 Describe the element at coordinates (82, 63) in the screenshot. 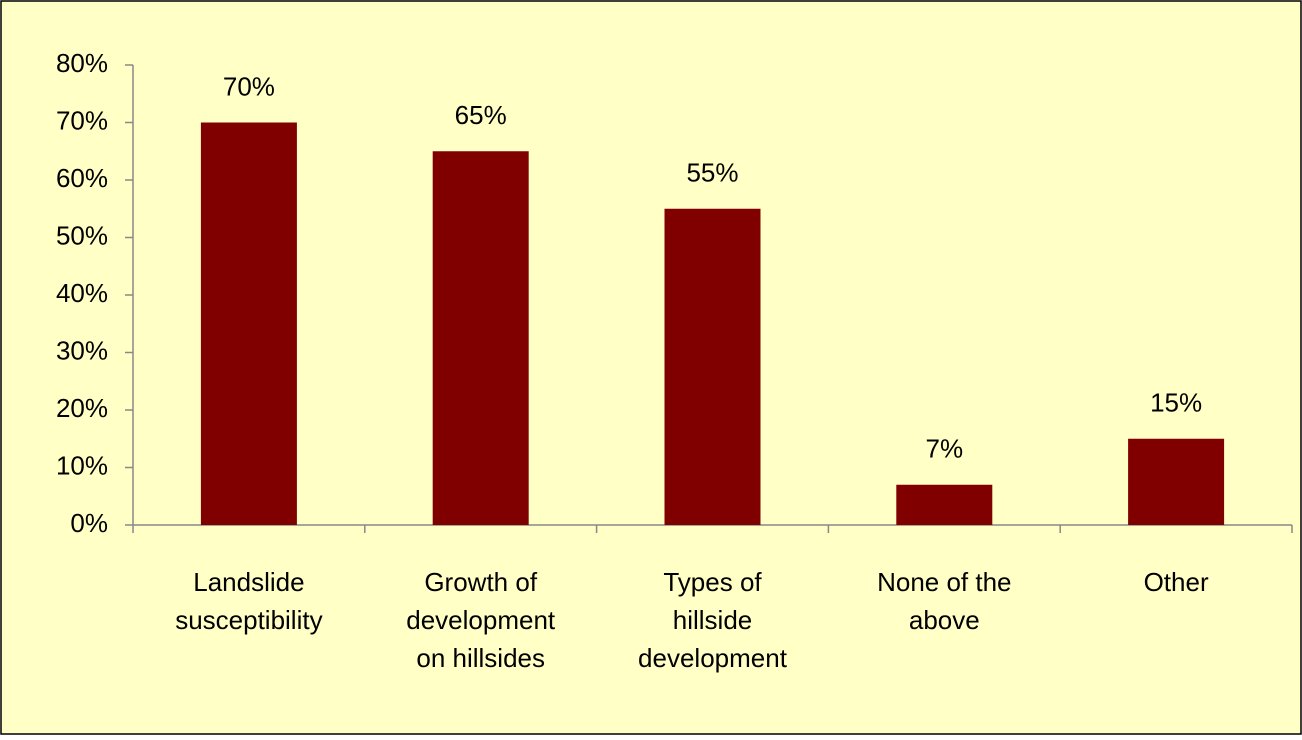

I see `y-tick-label: 80%` at that location.